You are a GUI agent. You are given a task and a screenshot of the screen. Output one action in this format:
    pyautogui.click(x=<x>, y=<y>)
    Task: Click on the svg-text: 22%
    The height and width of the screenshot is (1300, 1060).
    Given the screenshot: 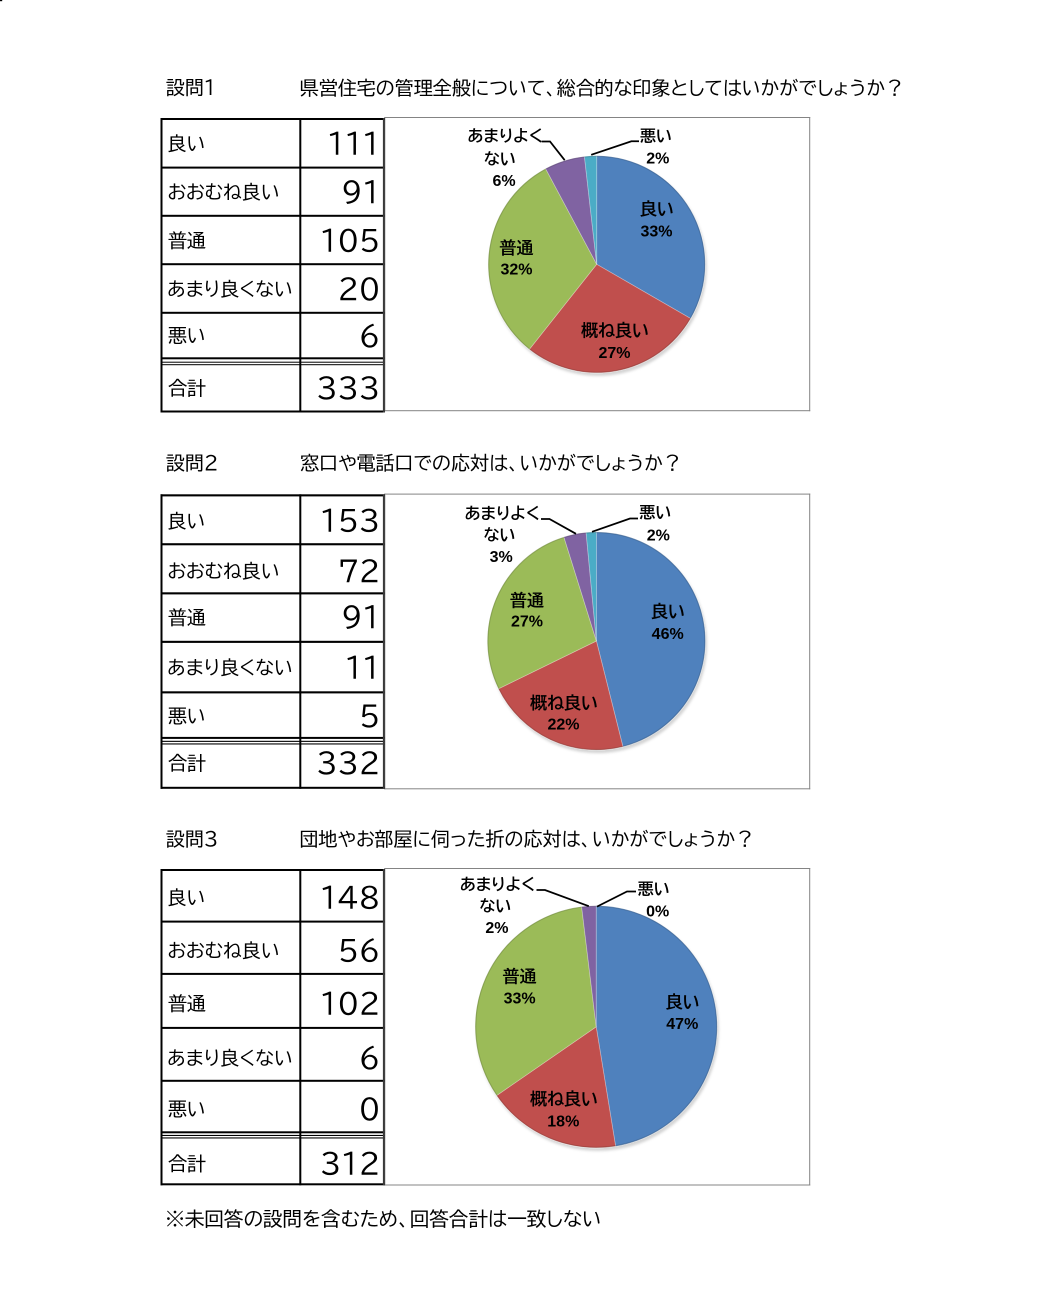 What is the action you would take?
    pyautogui.click(x=563, y=724)
    